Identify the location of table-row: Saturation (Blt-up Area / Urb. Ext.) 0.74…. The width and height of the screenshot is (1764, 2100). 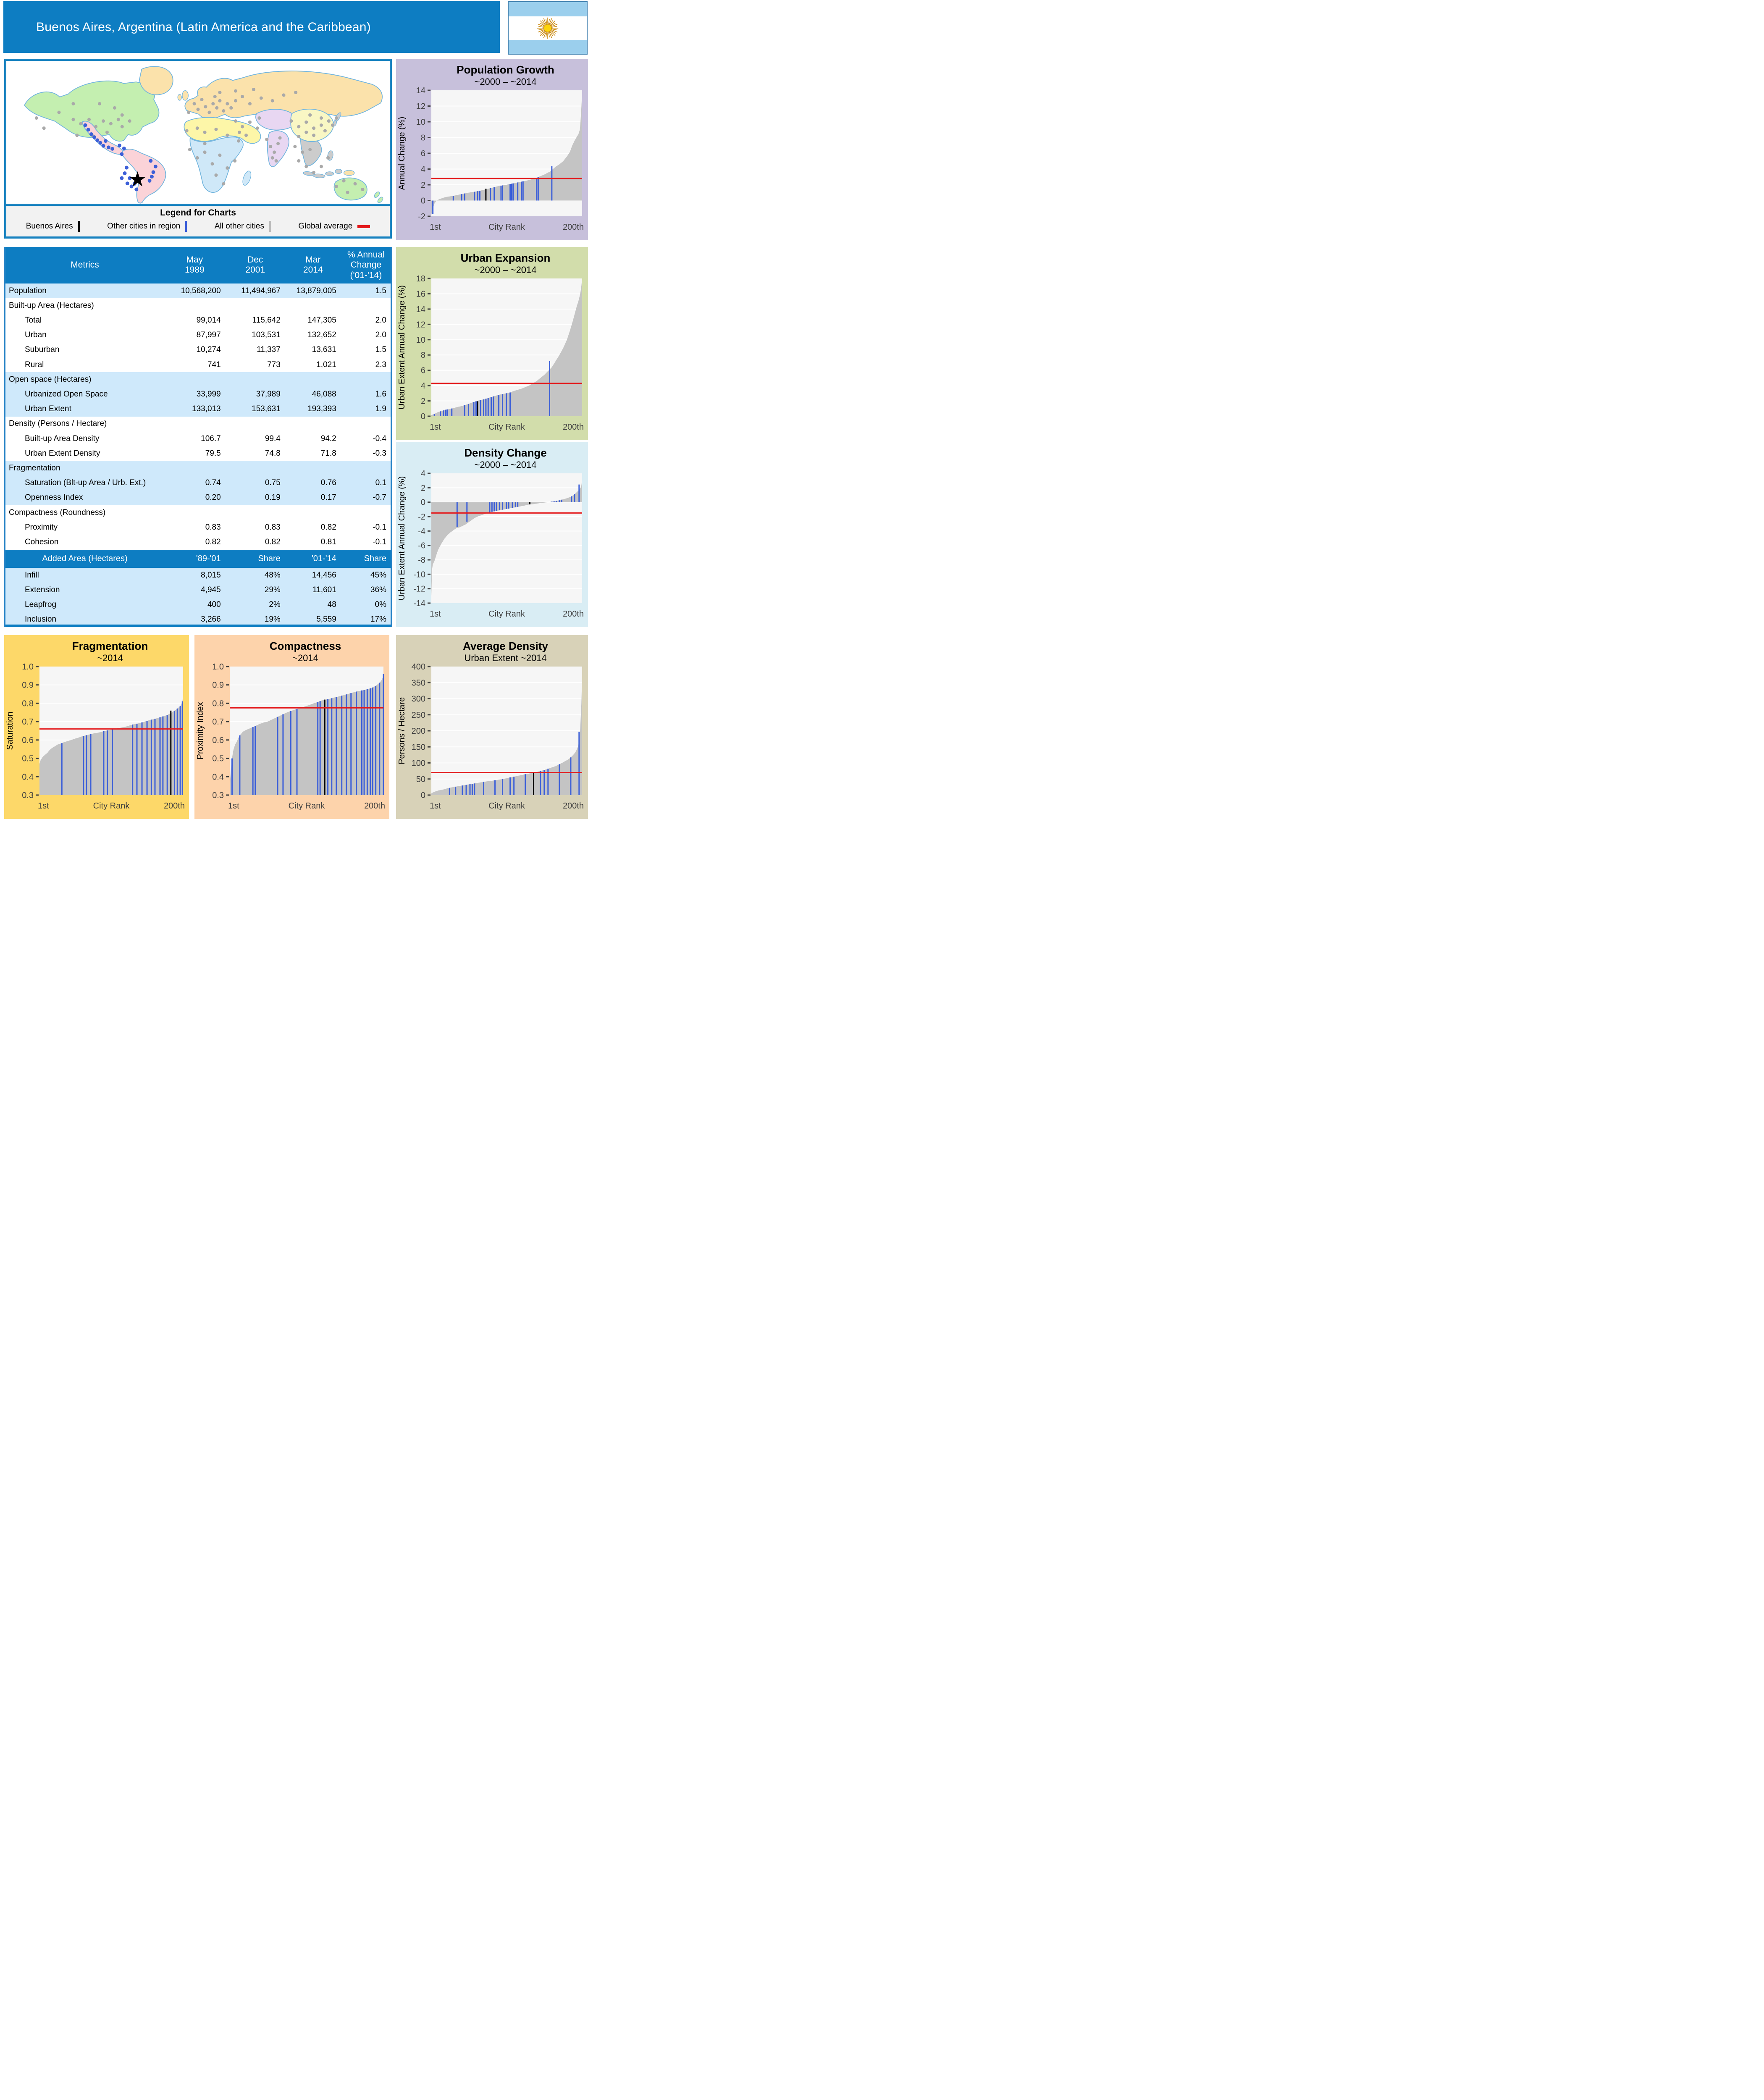
(198, 483).